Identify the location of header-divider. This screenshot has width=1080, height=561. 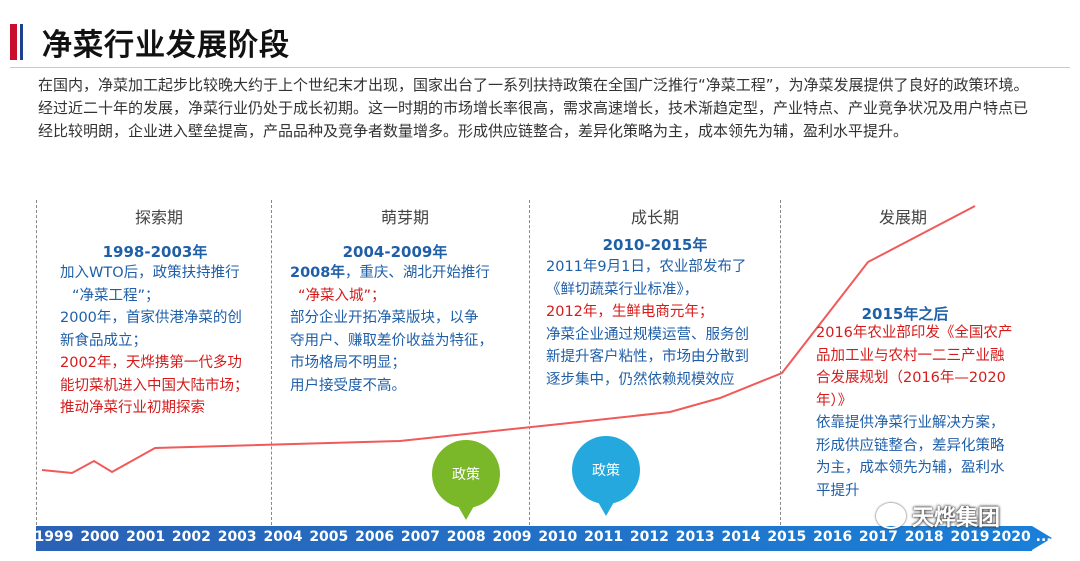
(540, 67).